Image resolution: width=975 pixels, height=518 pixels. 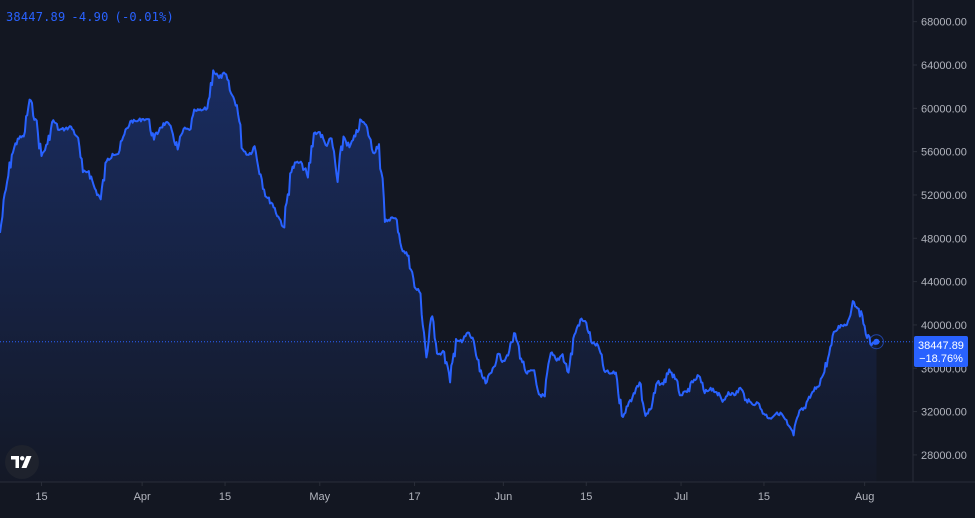 What do you see at coordinates (944, 196) in the screenshot?
I see `y-tick-label: 52000.00` at bounding box center [944, 196].